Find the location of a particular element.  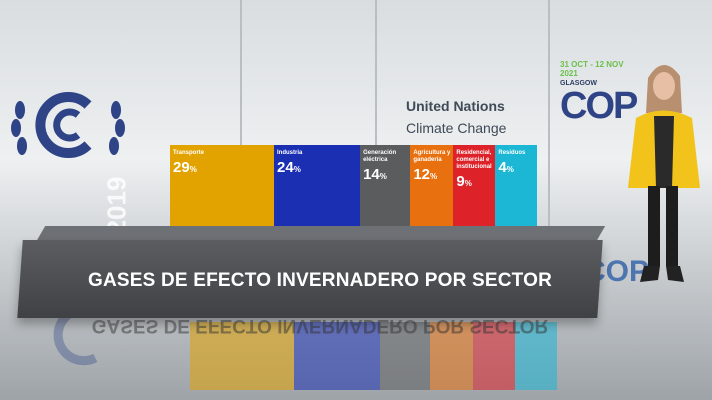

un-title: United Nations is located at coordinates (455, 106).